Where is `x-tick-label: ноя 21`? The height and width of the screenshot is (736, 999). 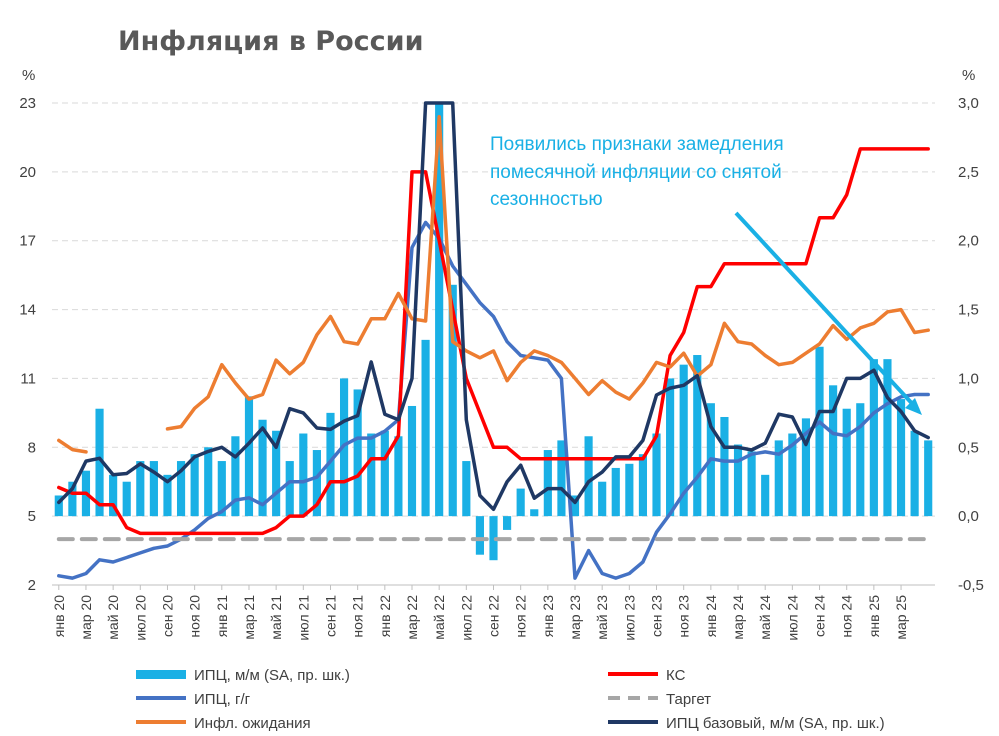 x-tick-label: ноя 21 is located at coordinates (358, 616).